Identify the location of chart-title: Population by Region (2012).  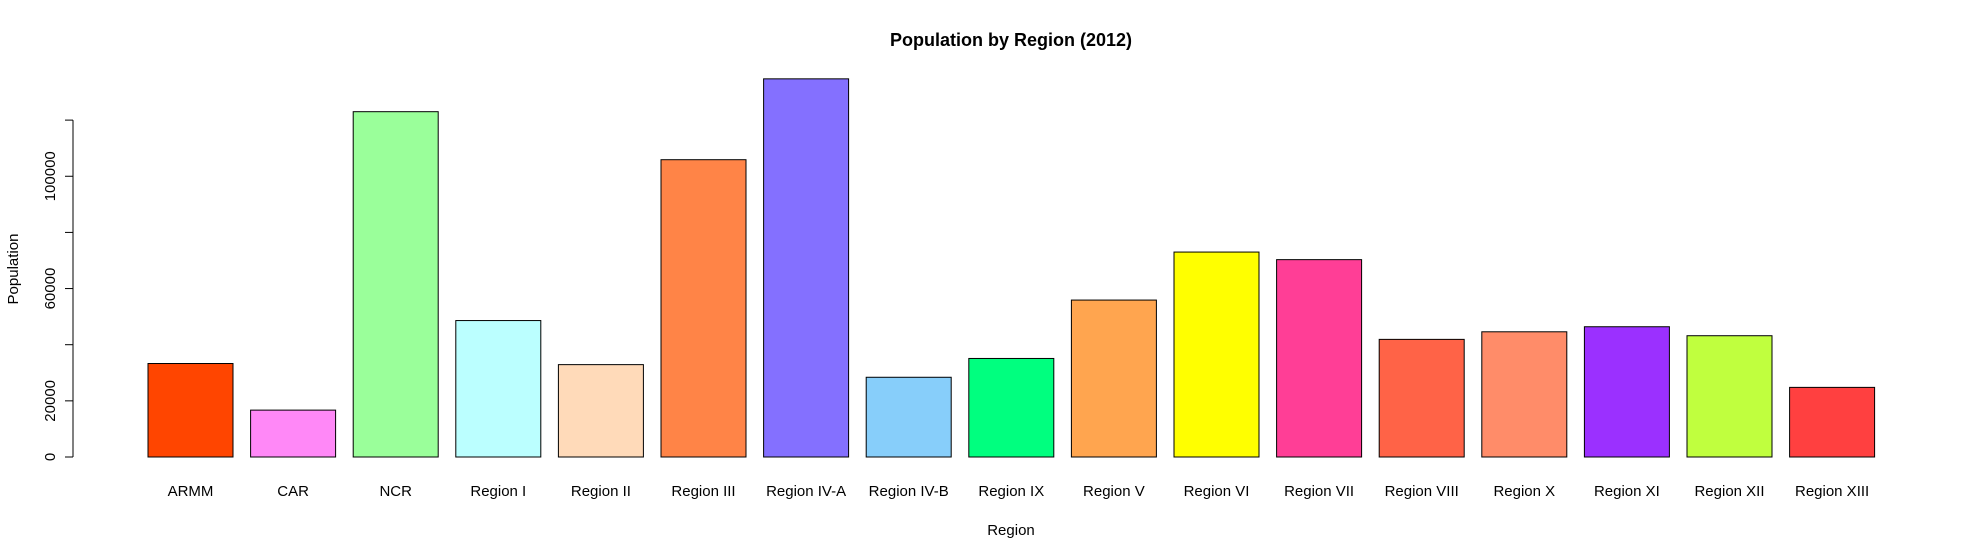
(1011, 40).